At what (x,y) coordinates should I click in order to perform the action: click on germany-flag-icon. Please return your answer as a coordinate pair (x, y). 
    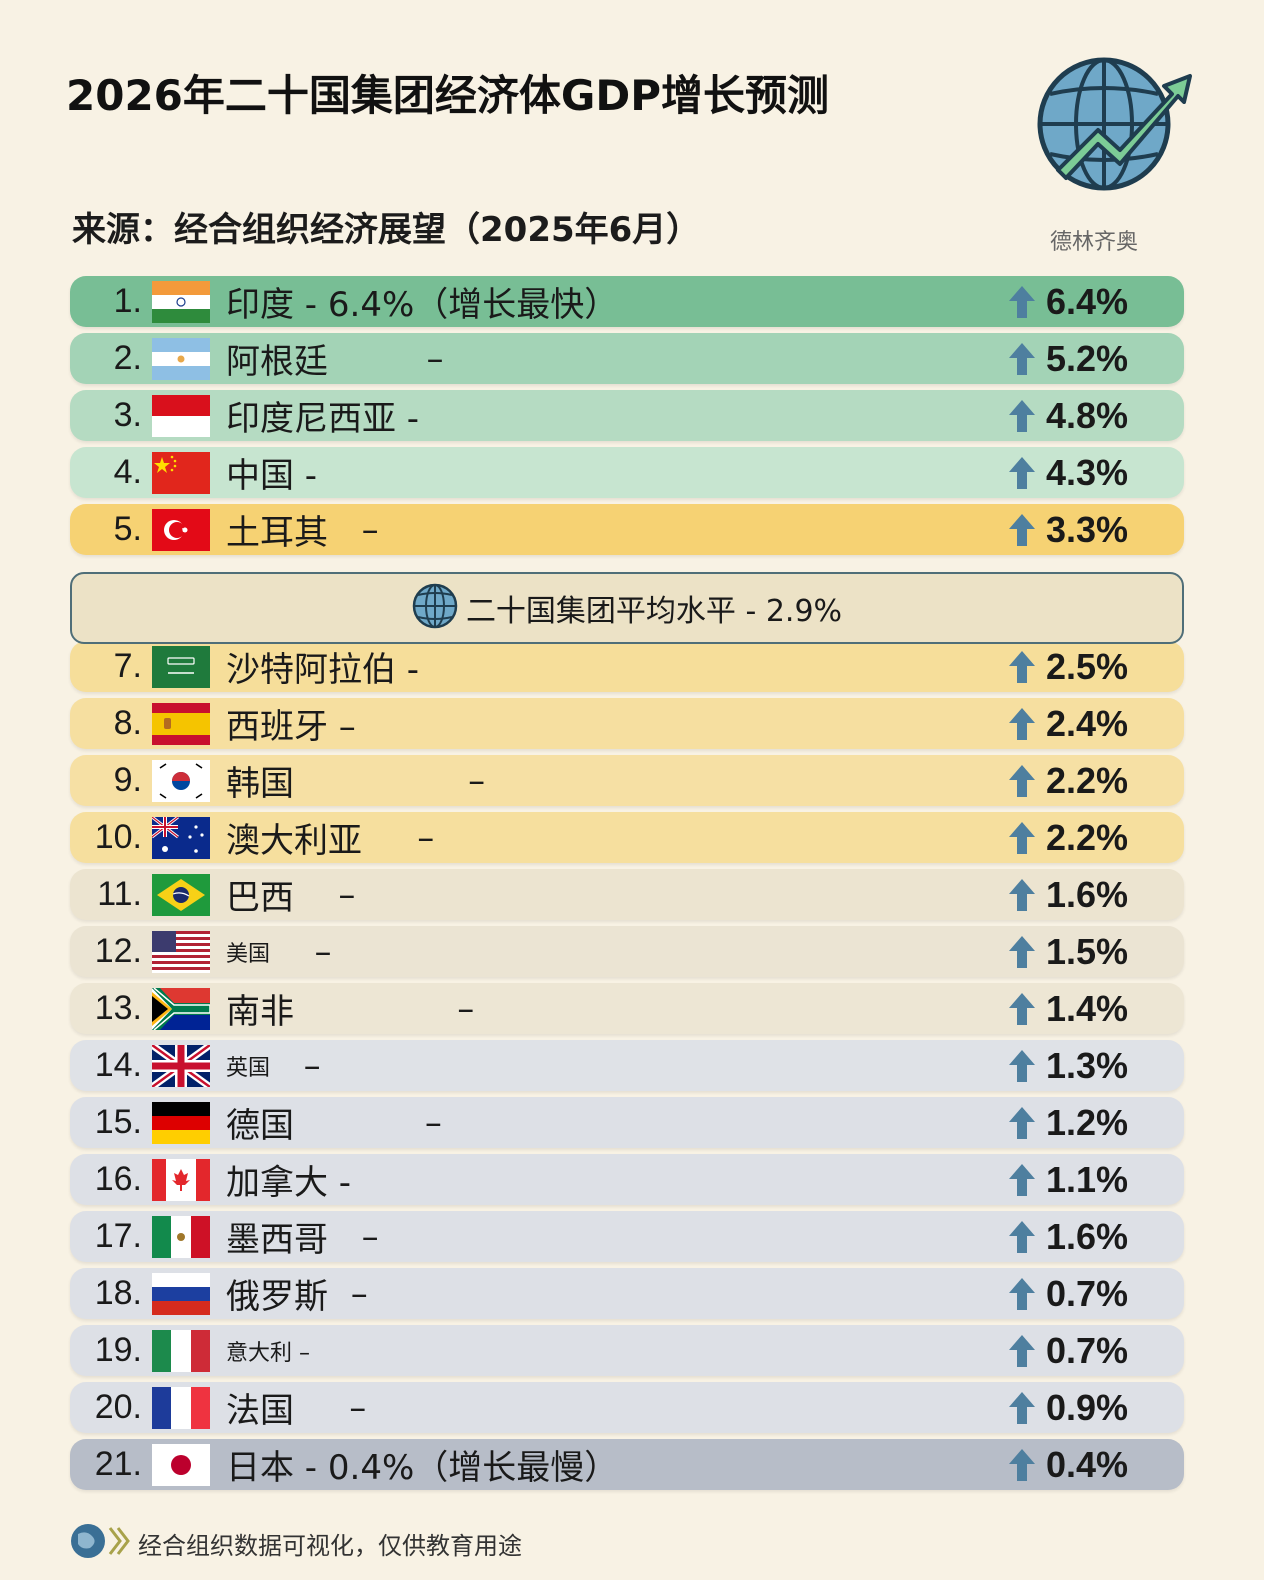
    Looking at the image, I should click on (181, 1122).